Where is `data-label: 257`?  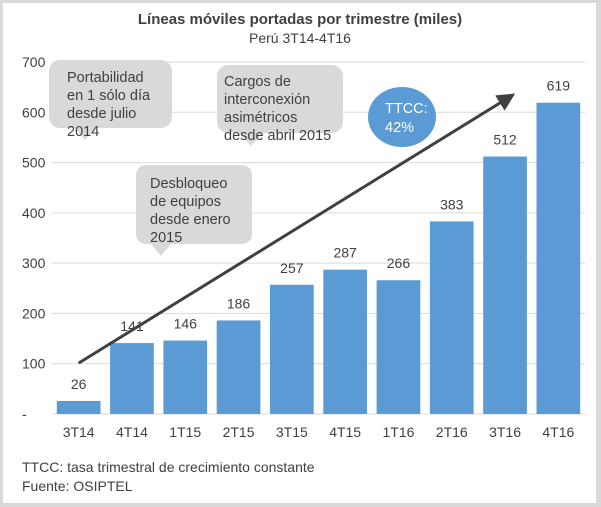 data-label: 257 is located at coordinates (292, 268).